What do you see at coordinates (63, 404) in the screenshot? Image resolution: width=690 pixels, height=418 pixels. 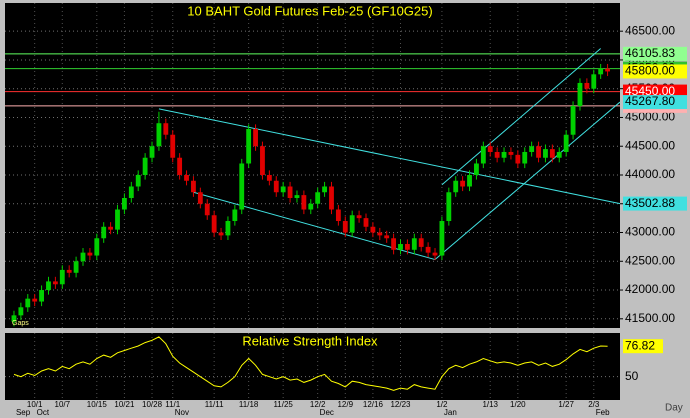 I see `x-tick-label: 10/7` at bounding box center [63, 404].